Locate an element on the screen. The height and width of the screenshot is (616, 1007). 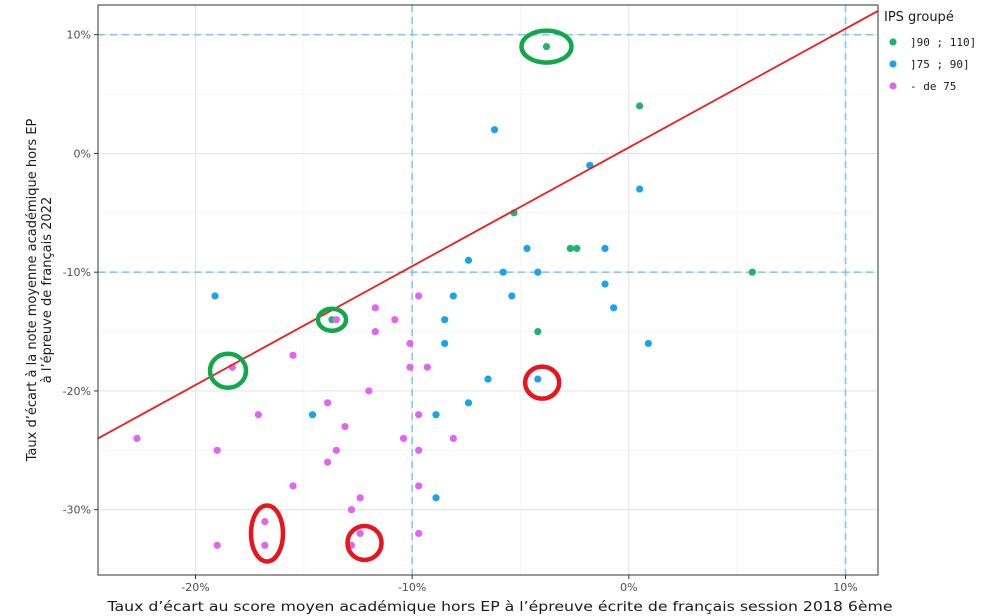
legend: IPS groupé ]90 ; 110] ]75 ; 90] - de 75 is located at coordinates (930, 51).